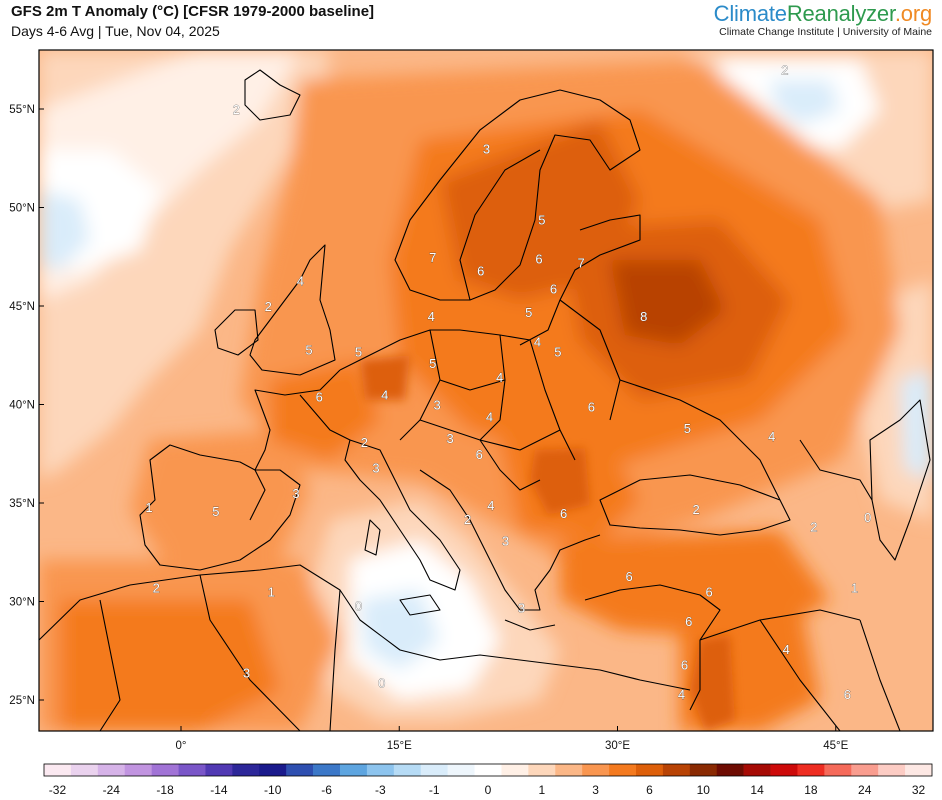 Image resolution: width=942 pixels, height=800 pixels. Describe the element at coordinates (381, 682) in the screenshot. I see `contour-label: 0` at that location.